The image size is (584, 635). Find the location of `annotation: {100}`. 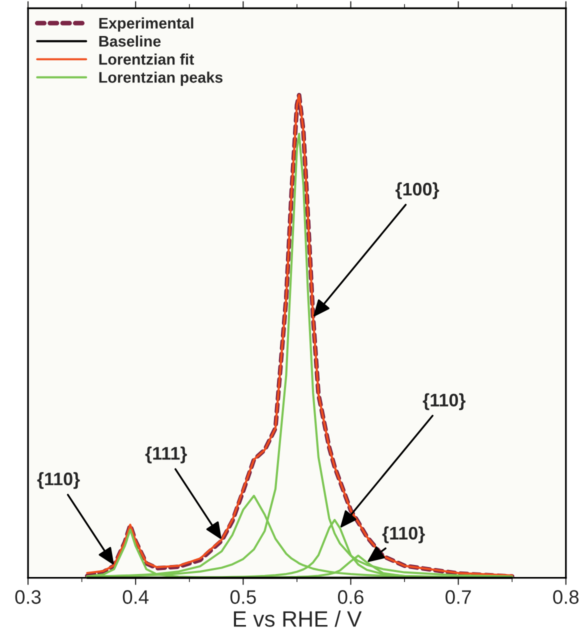

annotation: {100} is located at coordinates (417, 191).